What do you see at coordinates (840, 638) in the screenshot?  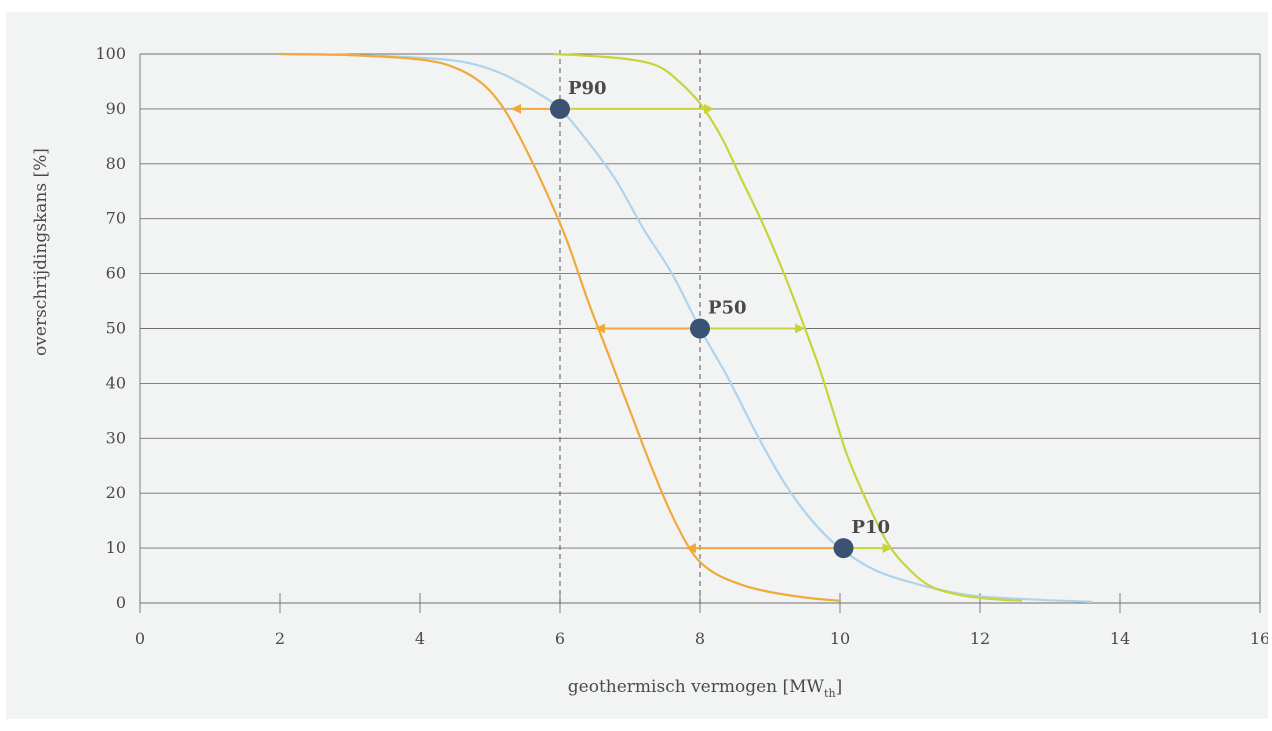 I see `x-tick-label: 10` at bounding box center [840, 638].